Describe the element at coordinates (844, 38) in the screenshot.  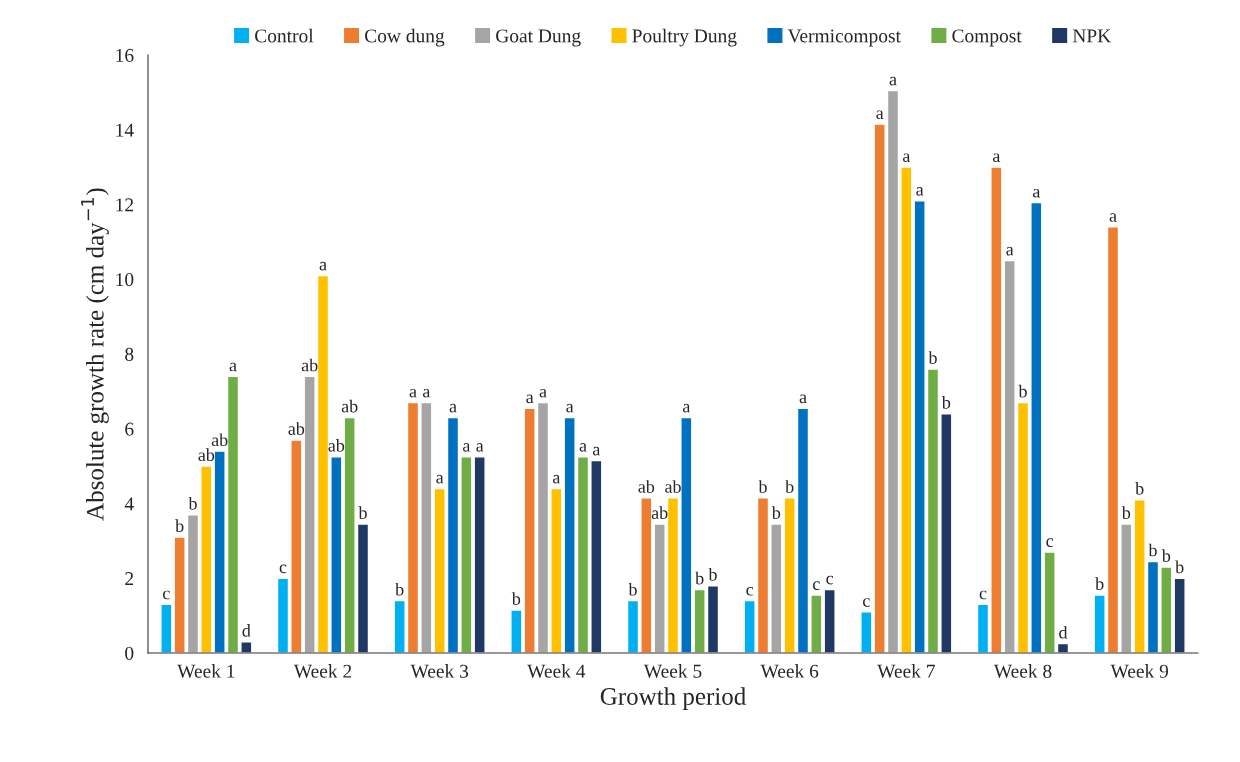
I see `legend-label: Vermicompost` at that location.